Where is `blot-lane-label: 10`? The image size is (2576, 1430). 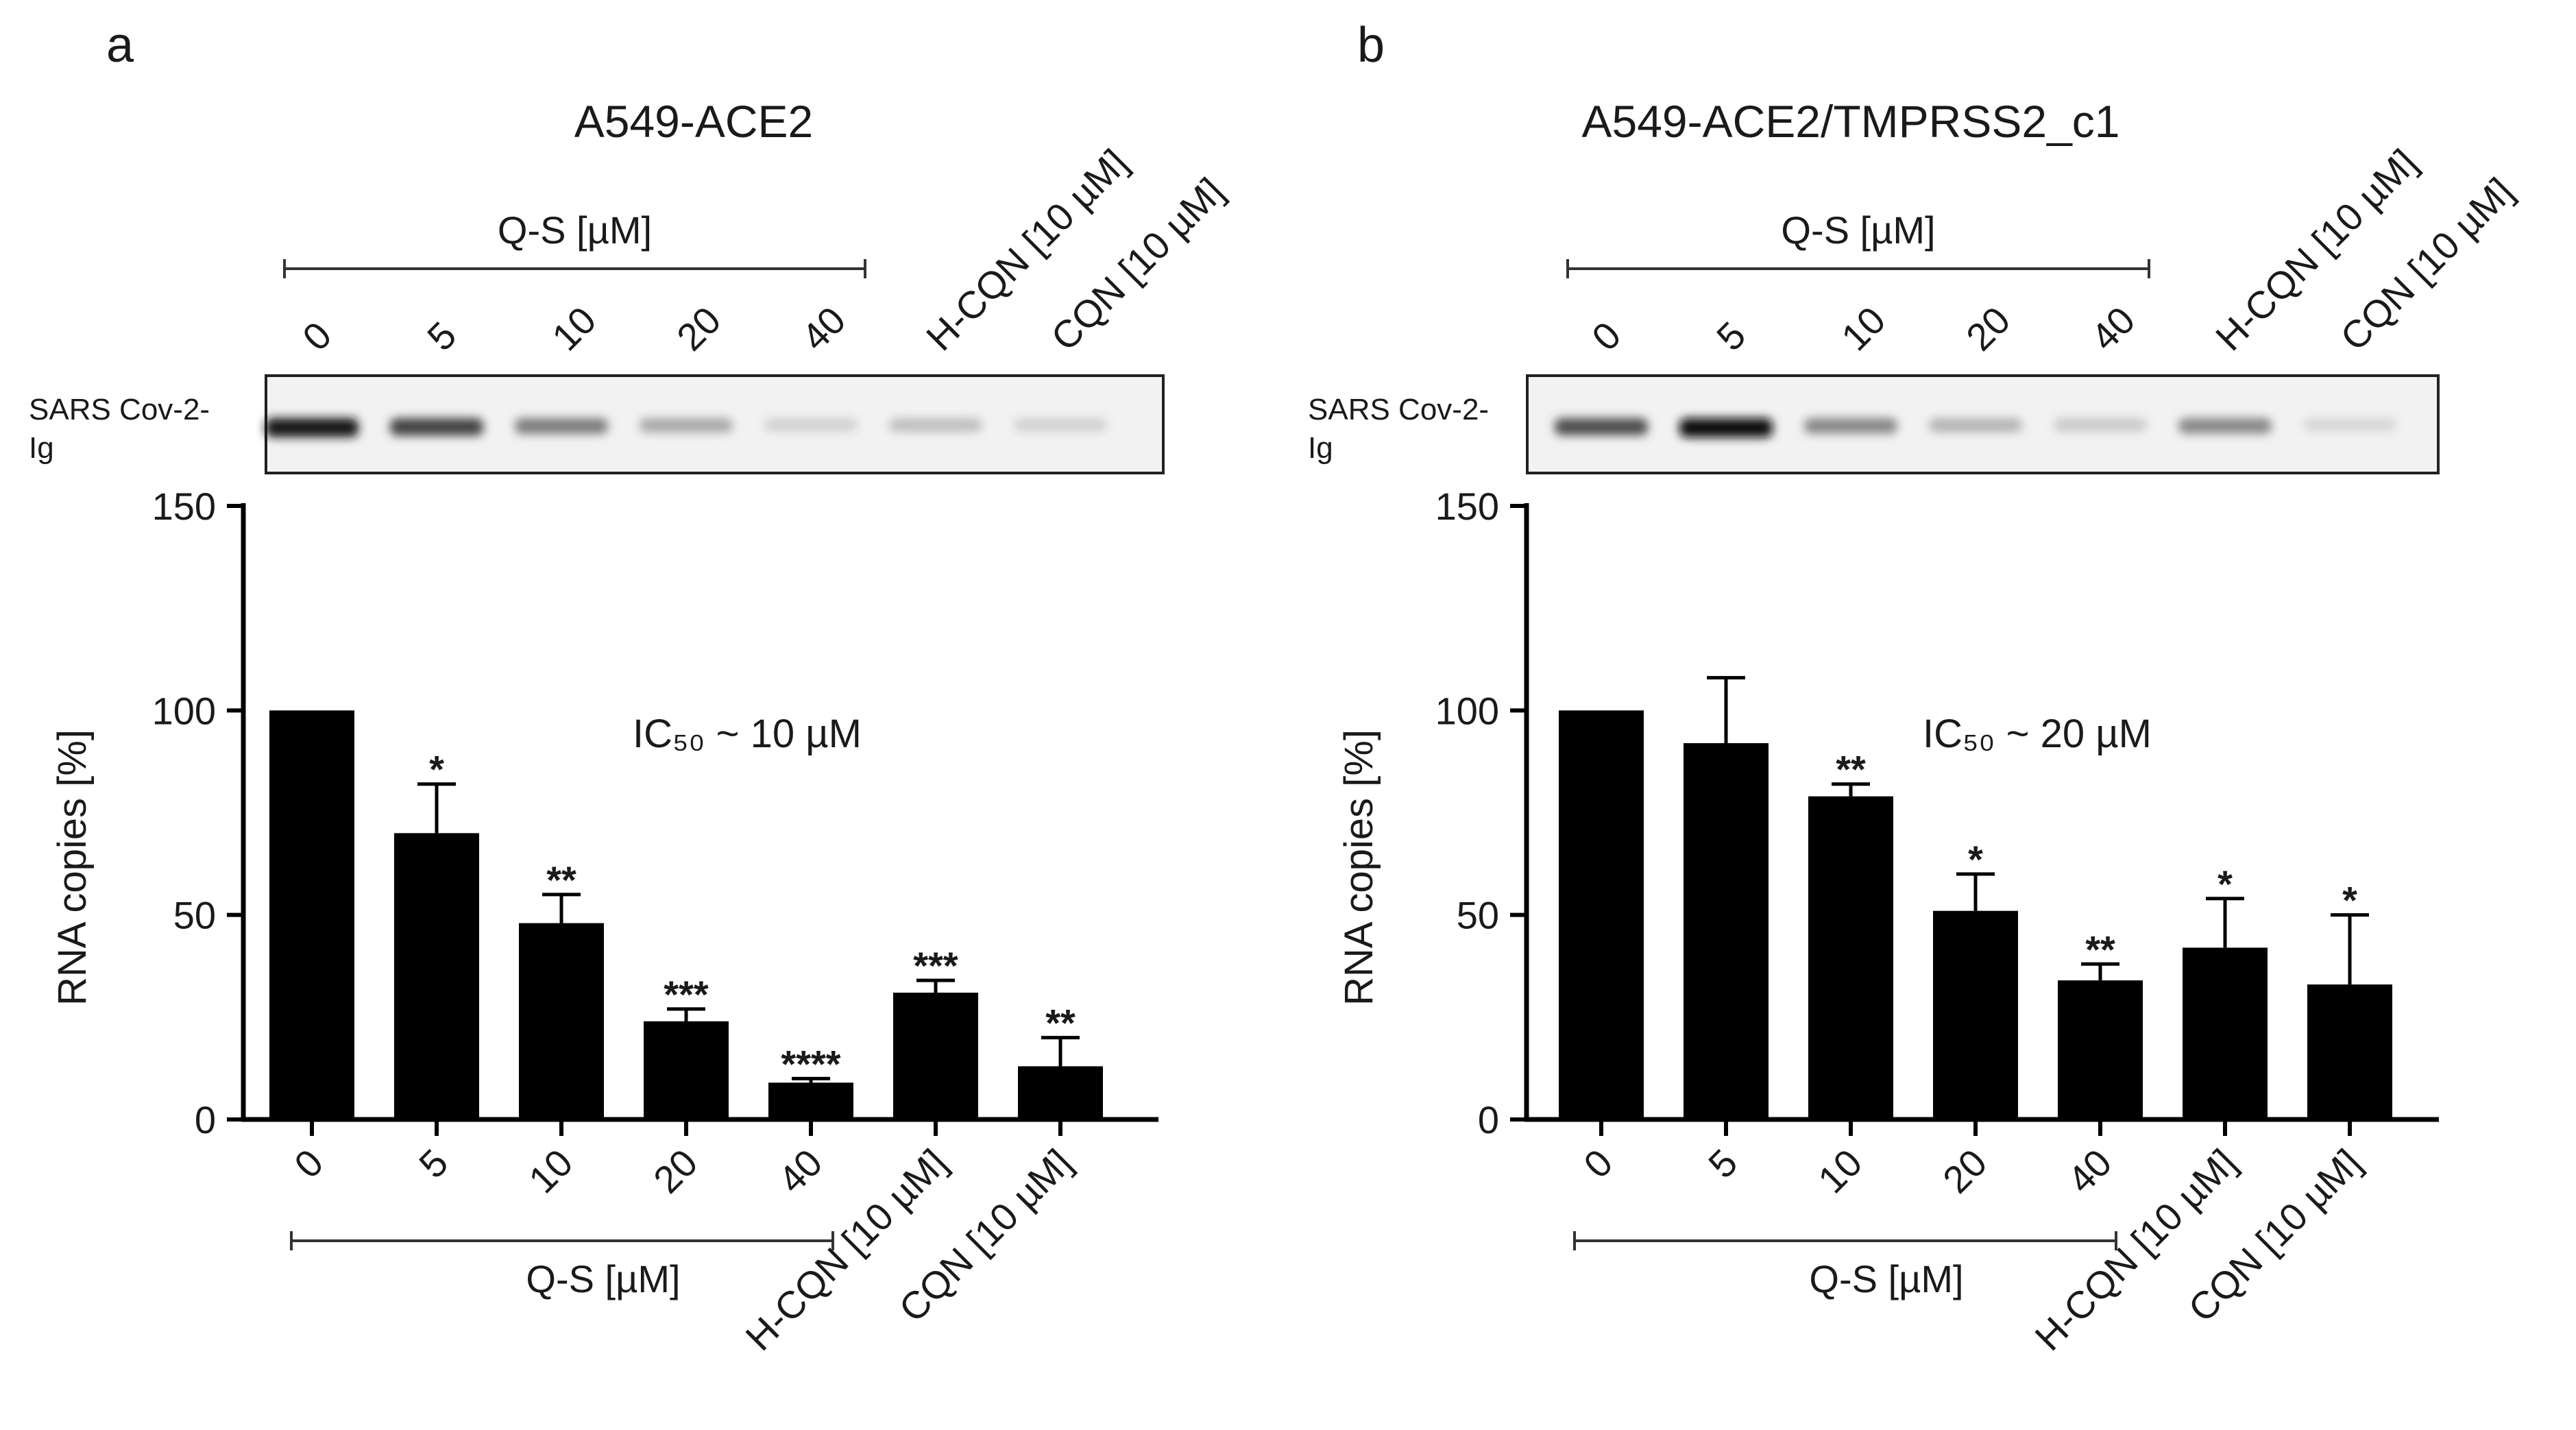 blot-lane-label: 10 is located at coordinates (1863, 328).